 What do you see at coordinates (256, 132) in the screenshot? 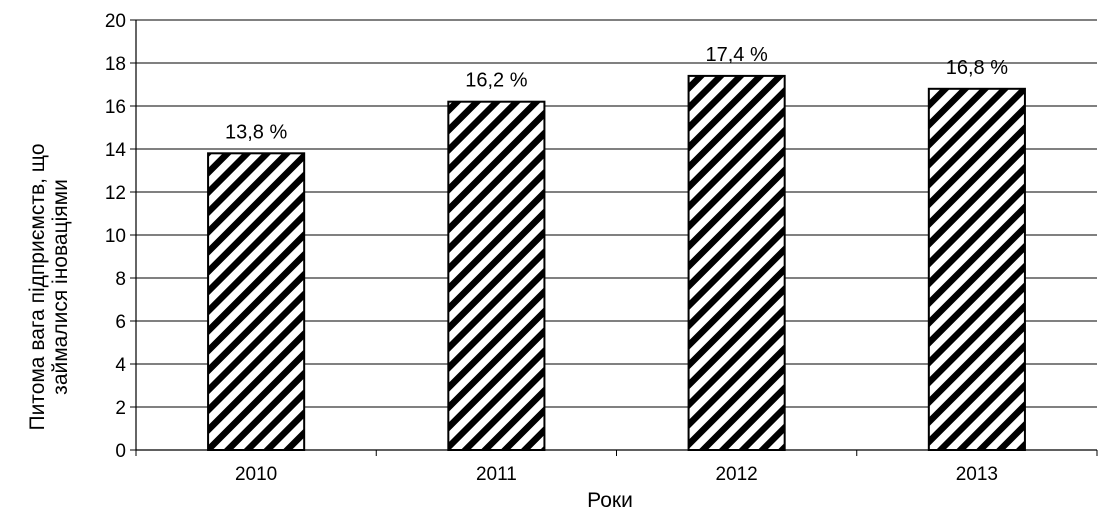
I see `data-label-2010: 13,8 %` at bounding box center [256, 132].